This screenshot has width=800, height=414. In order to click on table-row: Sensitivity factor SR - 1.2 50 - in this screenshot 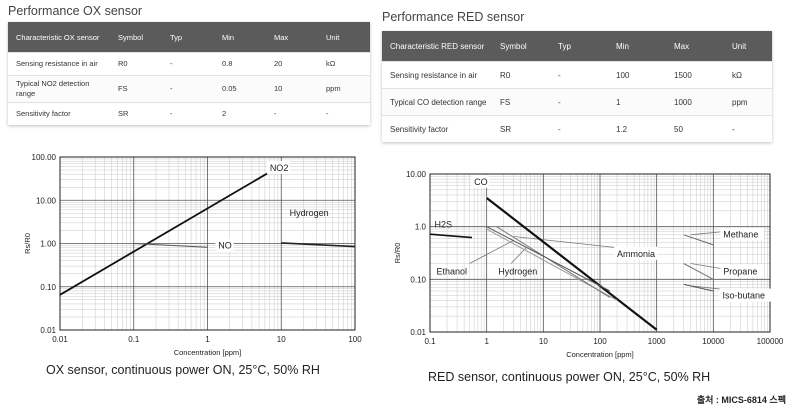, I will do `click(577, 128)`.